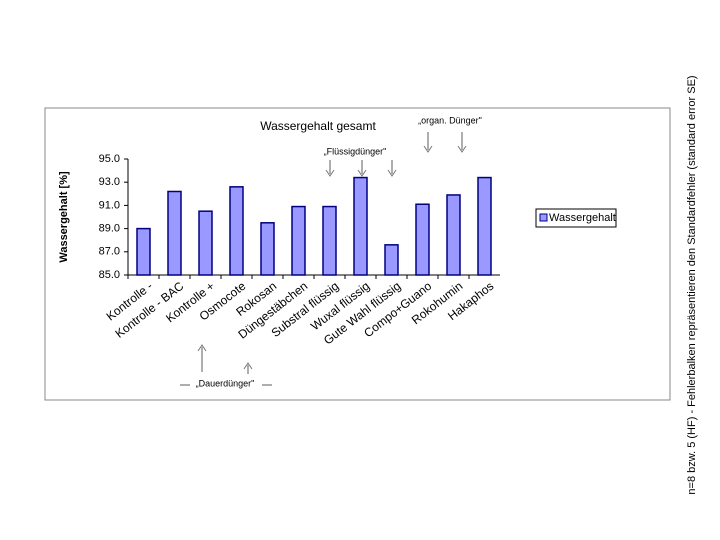  What do you see at coordinates (582, 218) in the screenshot?
I see `legend-label: Wassergehalt` at bounding box center [582, 218].